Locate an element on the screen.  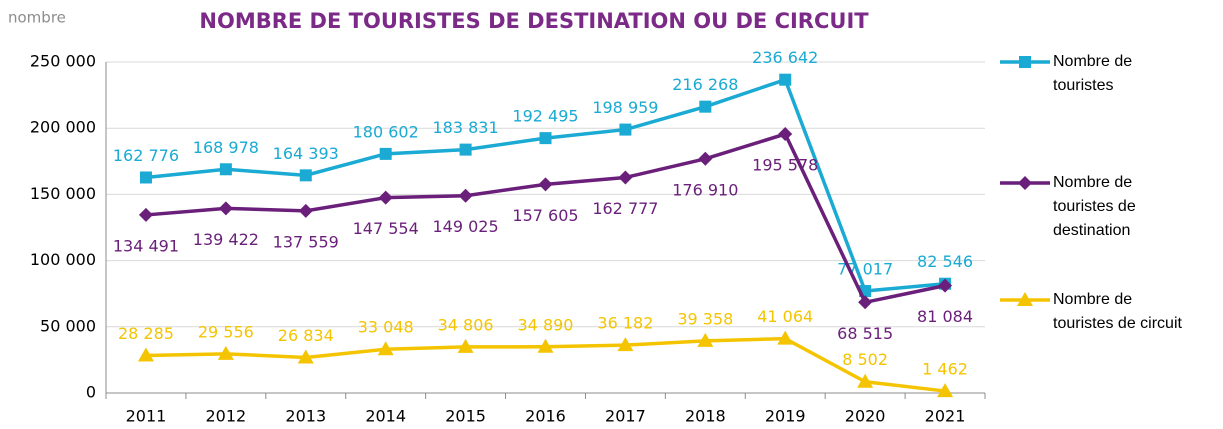
y-tick-label: 200 000 is located at coordinates (63, 127).